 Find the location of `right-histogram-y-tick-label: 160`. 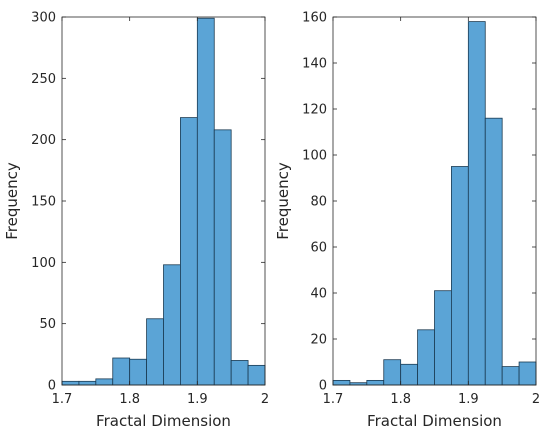

right-histogram-y-tick-label: 160 is located at coordinates (314, 18).